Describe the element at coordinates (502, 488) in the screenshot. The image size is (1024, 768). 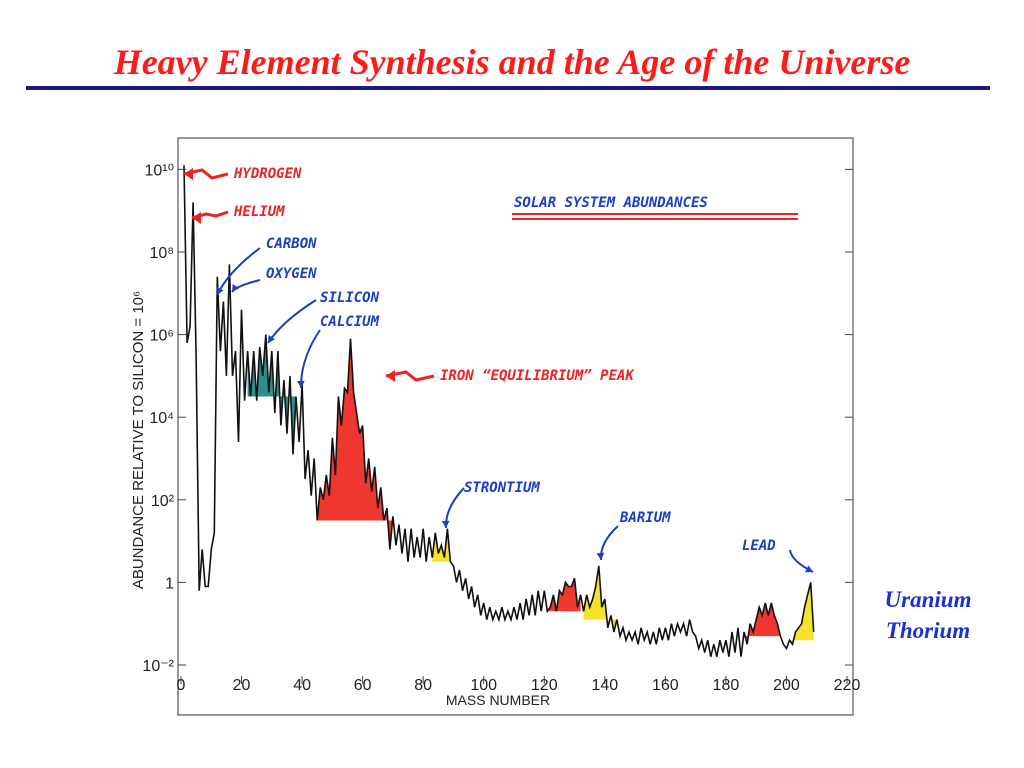
I see `annotation-label-7: STRONTIUM` at that location.